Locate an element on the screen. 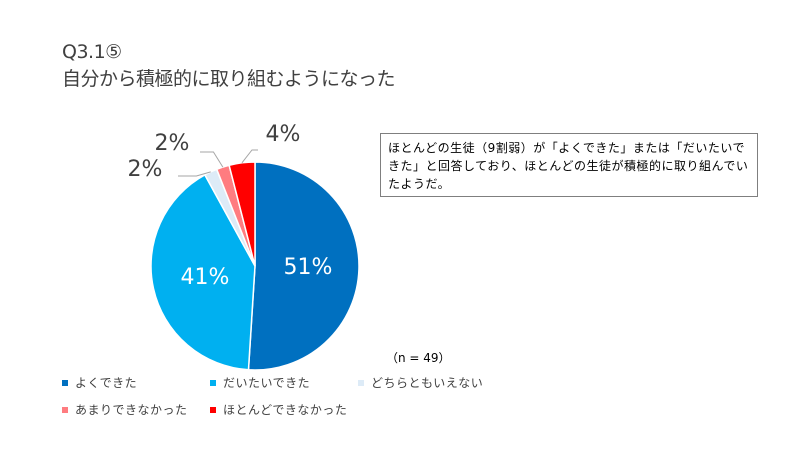 Image resolution: width=800 pixels, height=450 pixels. data-label: 4% is located at coordinates (283, 134).